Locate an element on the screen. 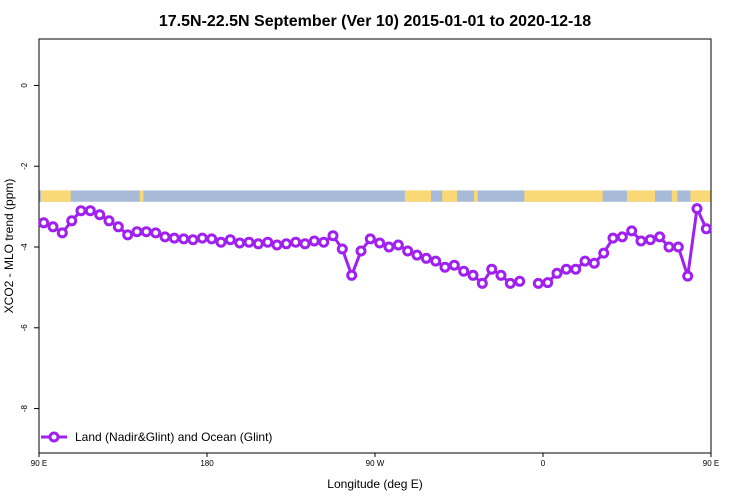 The height and width of the screenshot is (500, 750). y-axis-label: XCO2 - MLO trend (ppm) is located at coordinates (9, 246).